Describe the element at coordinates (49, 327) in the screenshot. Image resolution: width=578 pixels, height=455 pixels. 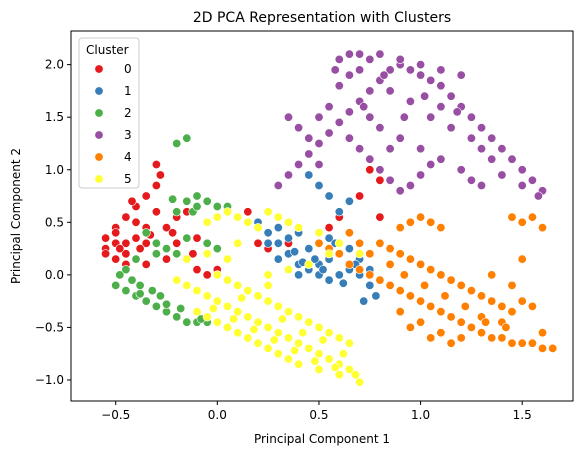
I see `y-tick-label: −0.5` at that location.